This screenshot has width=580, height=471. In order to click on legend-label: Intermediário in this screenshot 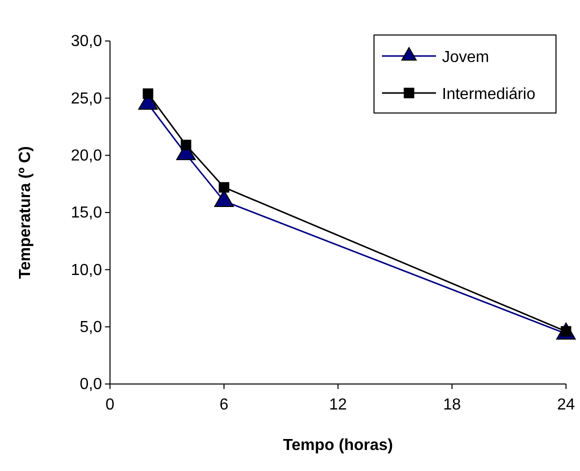, I will do `click(489, 94)`.